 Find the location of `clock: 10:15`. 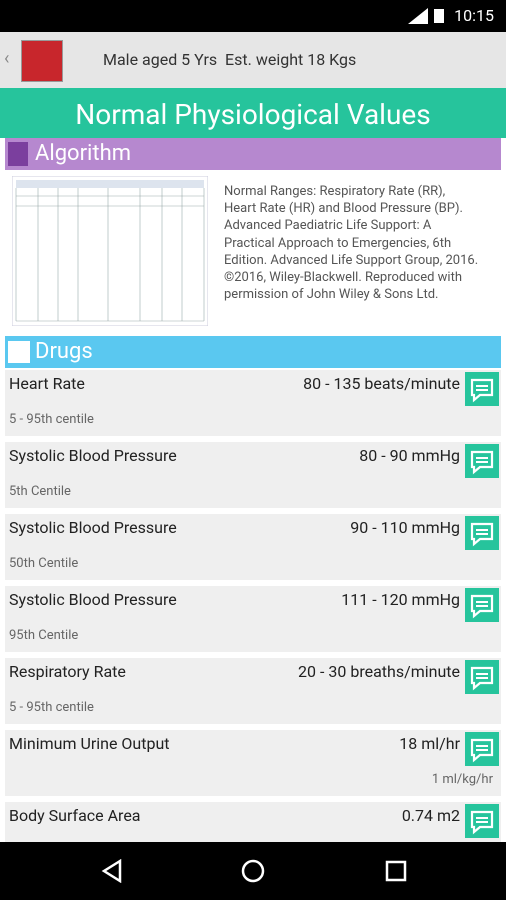

clock: 10:15 is located at coordinates (474, 15).